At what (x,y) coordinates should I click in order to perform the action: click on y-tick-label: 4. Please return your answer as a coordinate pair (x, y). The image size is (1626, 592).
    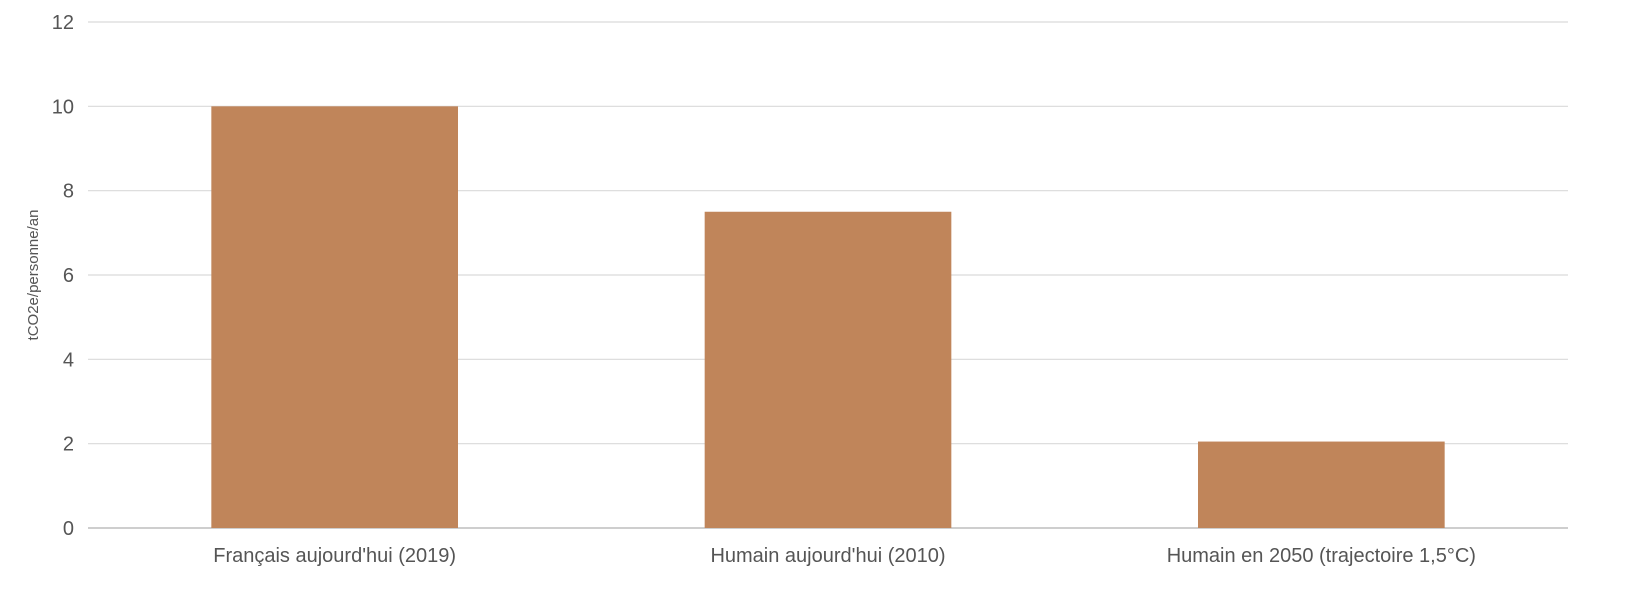
    Looking at the image, I should click on (68, 360).